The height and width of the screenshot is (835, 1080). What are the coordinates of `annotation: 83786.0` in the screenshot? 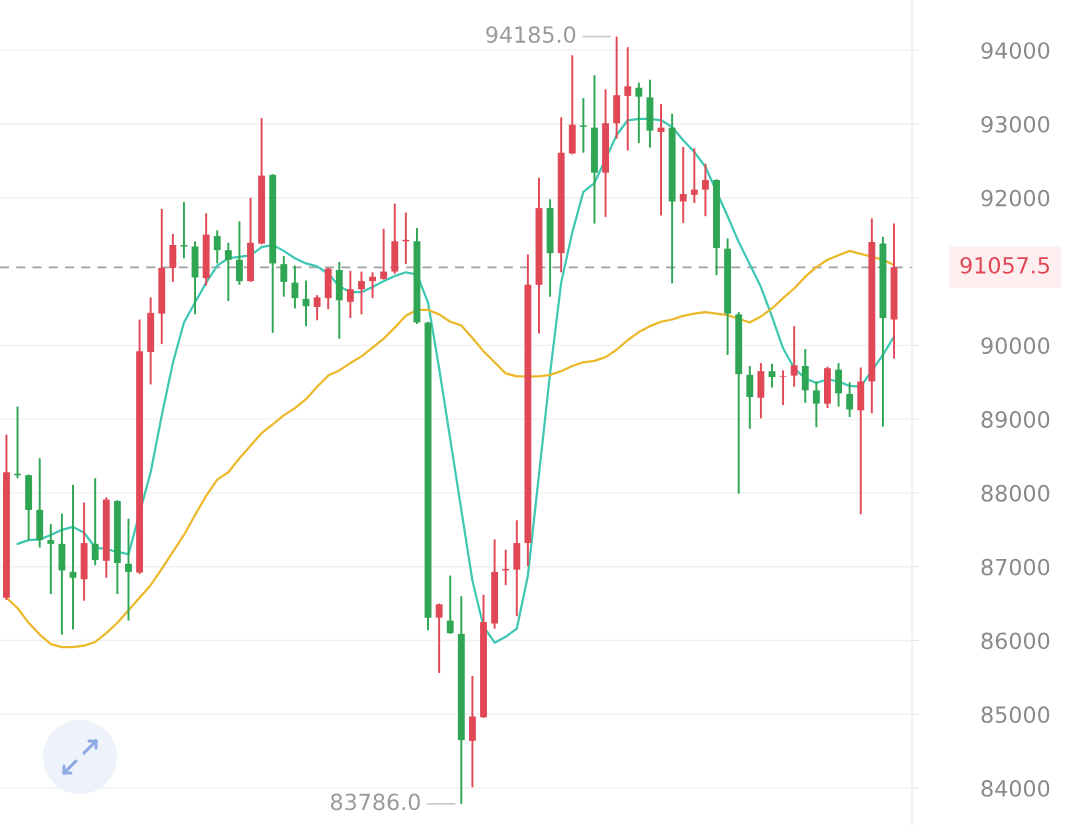 It's located at (375, 802).